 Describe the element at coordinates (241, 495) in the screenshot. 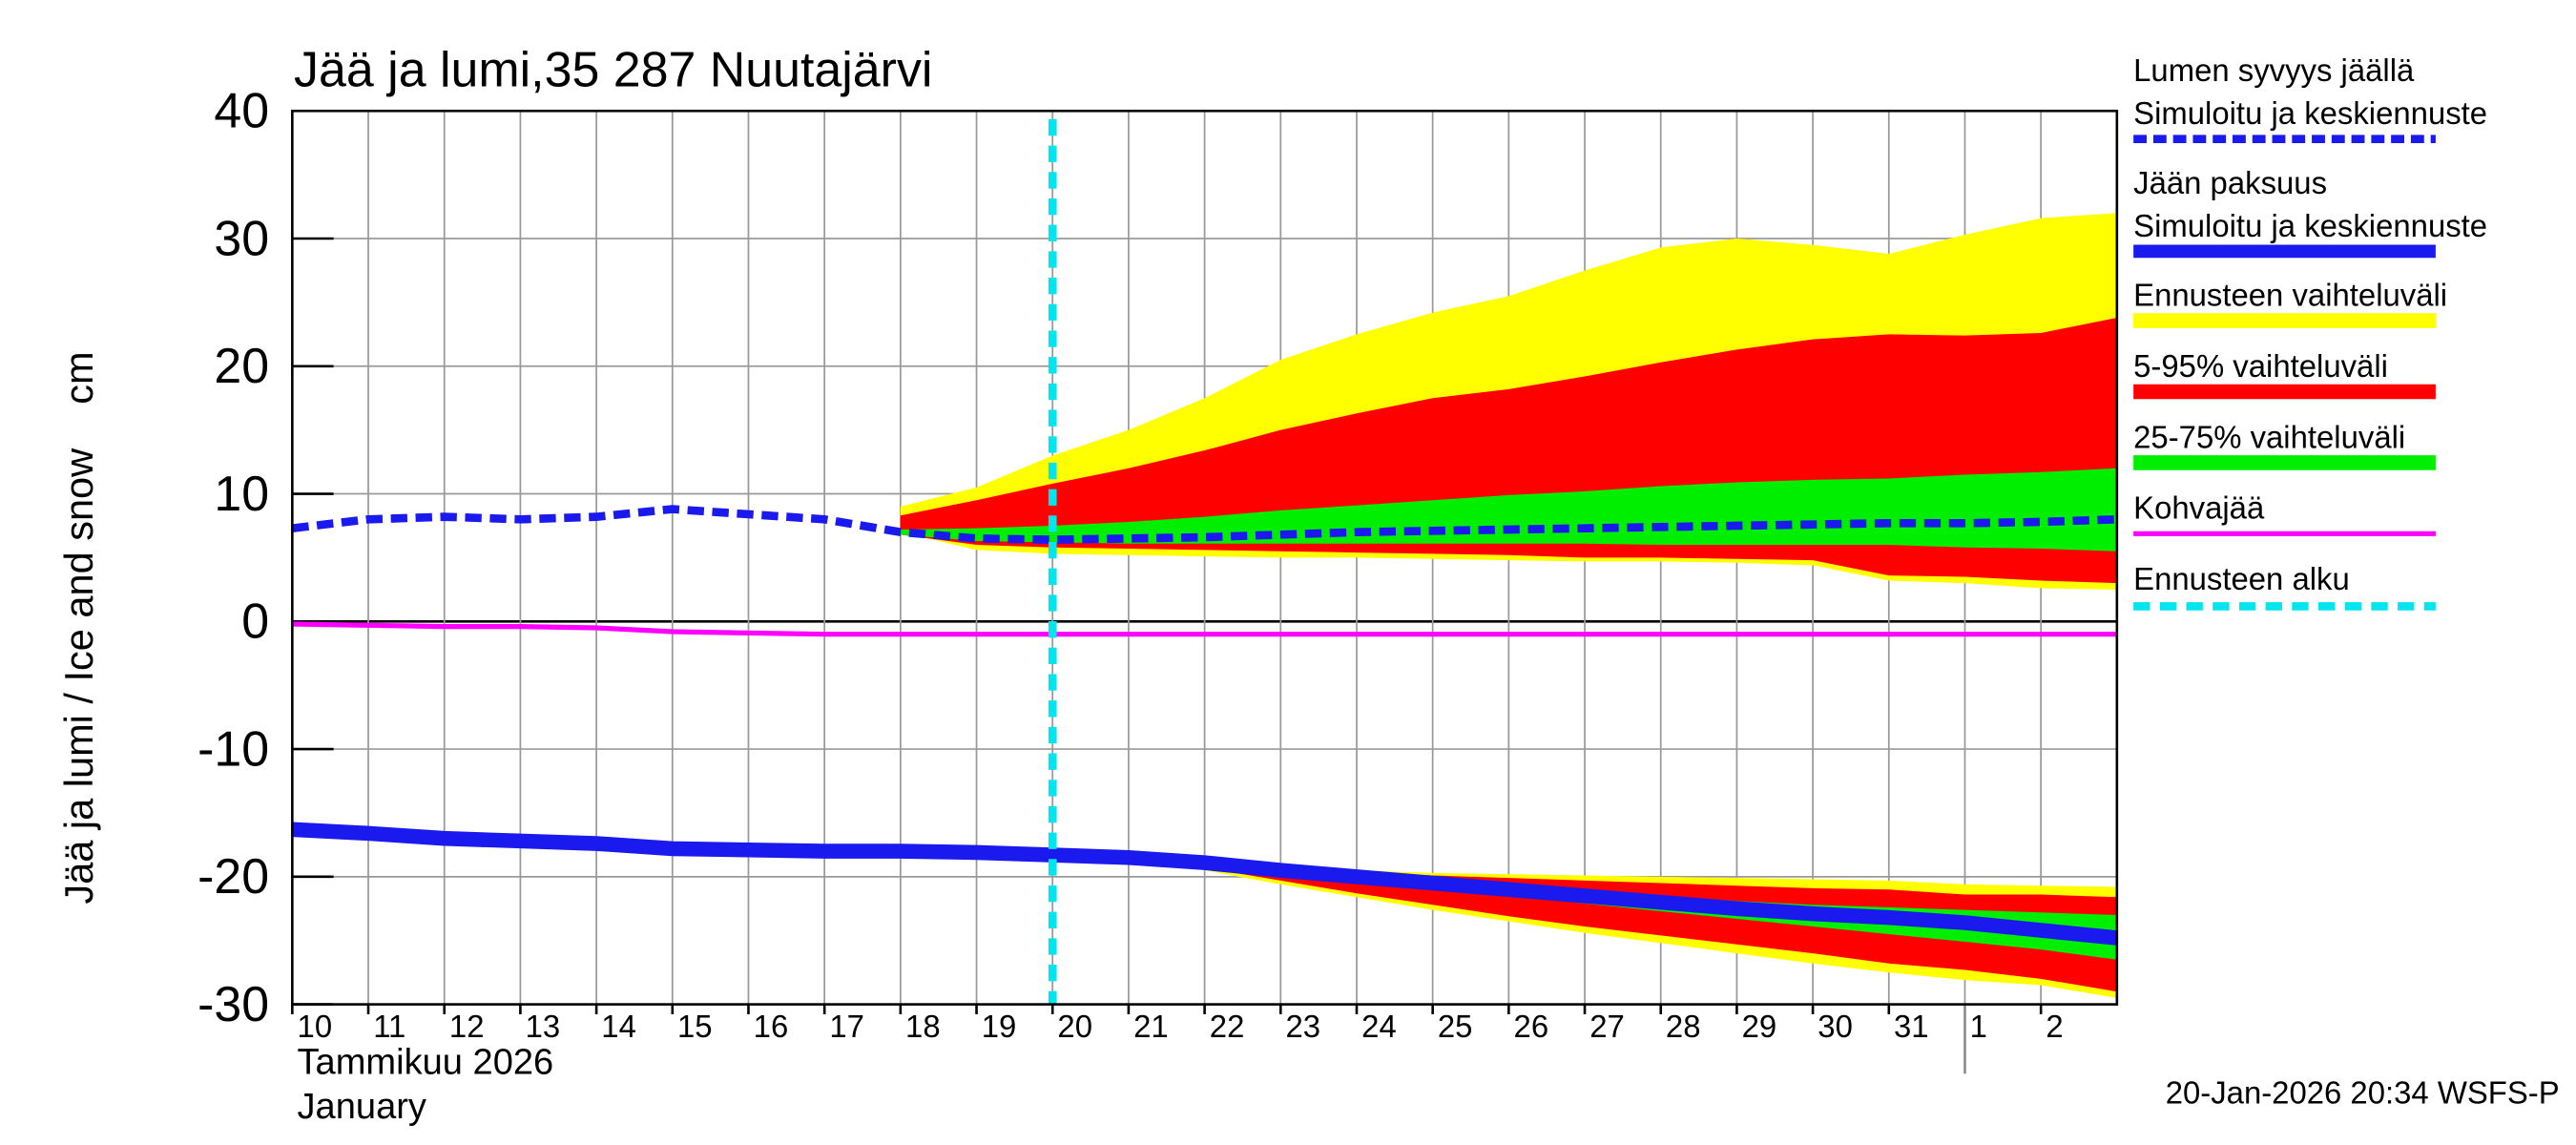

I see `y-tick-label: 10` at that location.